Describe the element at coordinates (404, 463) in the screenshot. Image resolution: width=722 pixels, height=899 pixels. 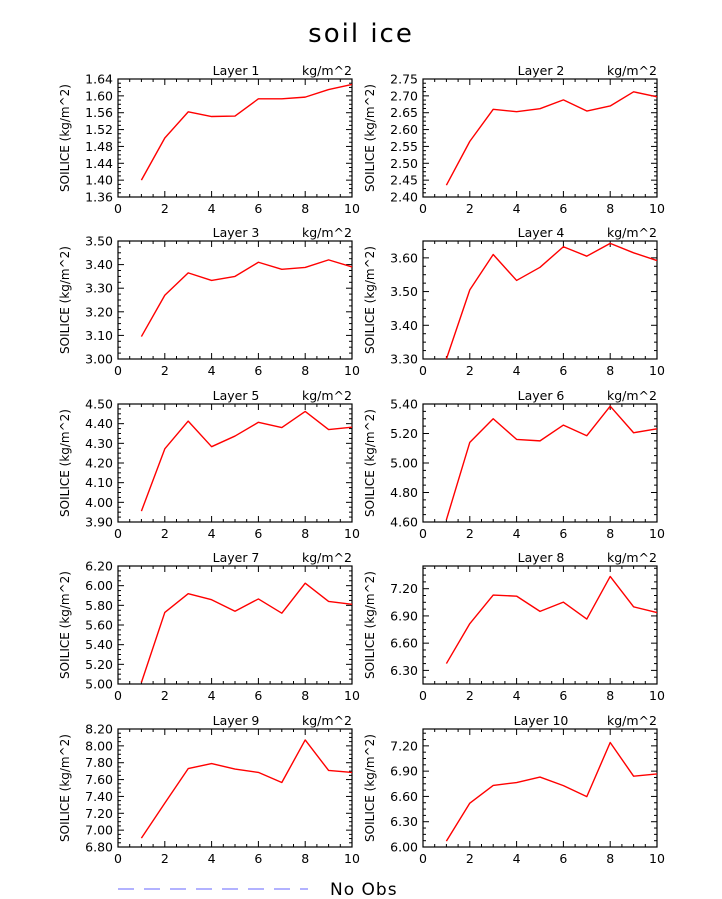
I see `panel-6-ytick-label: 5.00` at that location.